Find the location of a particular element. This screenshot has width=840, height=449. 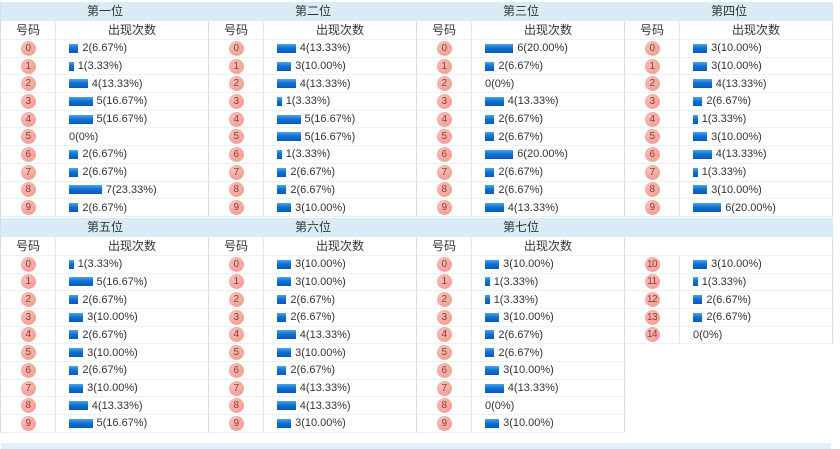

table-row: 7 1(3.33%) is located at coordinates (729, 172).